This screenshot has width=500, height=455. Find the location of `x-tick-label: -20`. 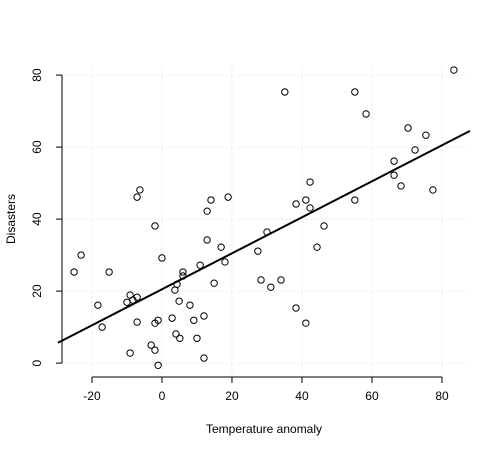

x-tick-label: -20 is located at coordinates (92, 396).